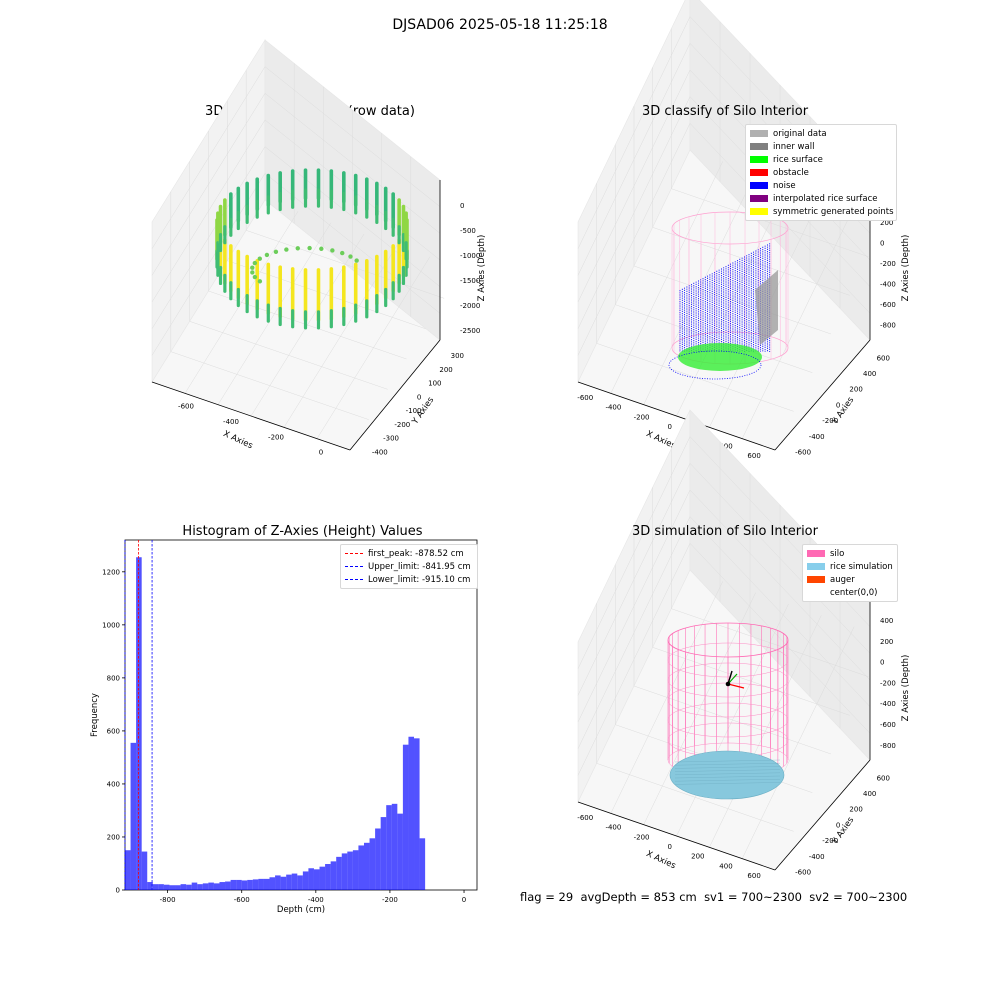  What do you see at coordinates (724, 225) in the screenshot?
I see `classify-box` at bounding box center [724, 225].